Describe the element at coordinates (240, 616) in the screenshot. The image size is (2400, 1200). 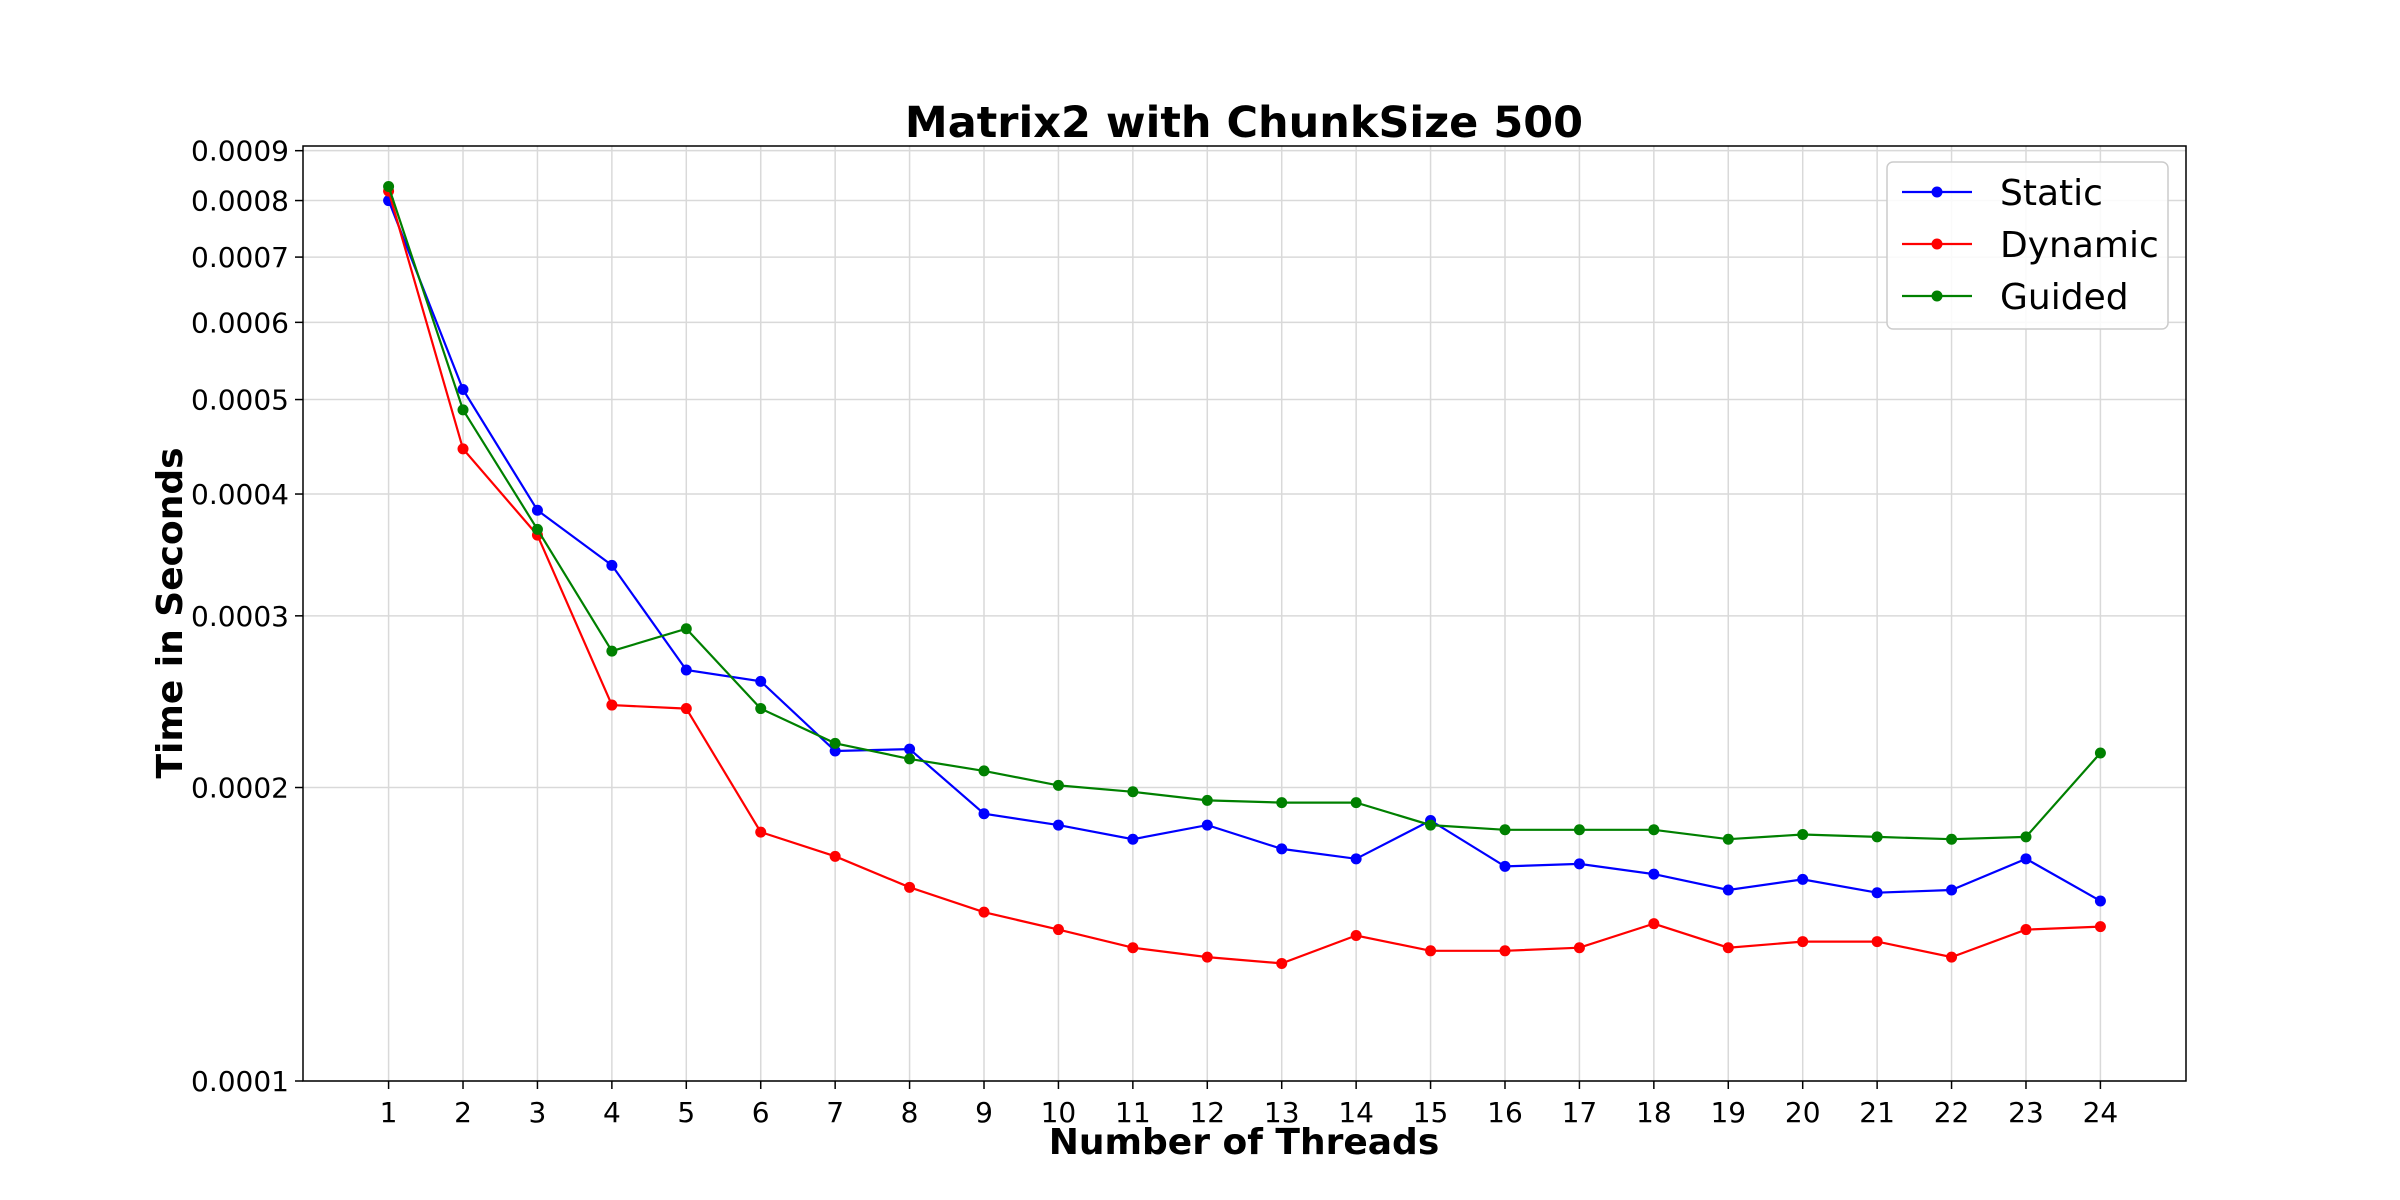
I see `y-tick-label: 0.0003` at that location.